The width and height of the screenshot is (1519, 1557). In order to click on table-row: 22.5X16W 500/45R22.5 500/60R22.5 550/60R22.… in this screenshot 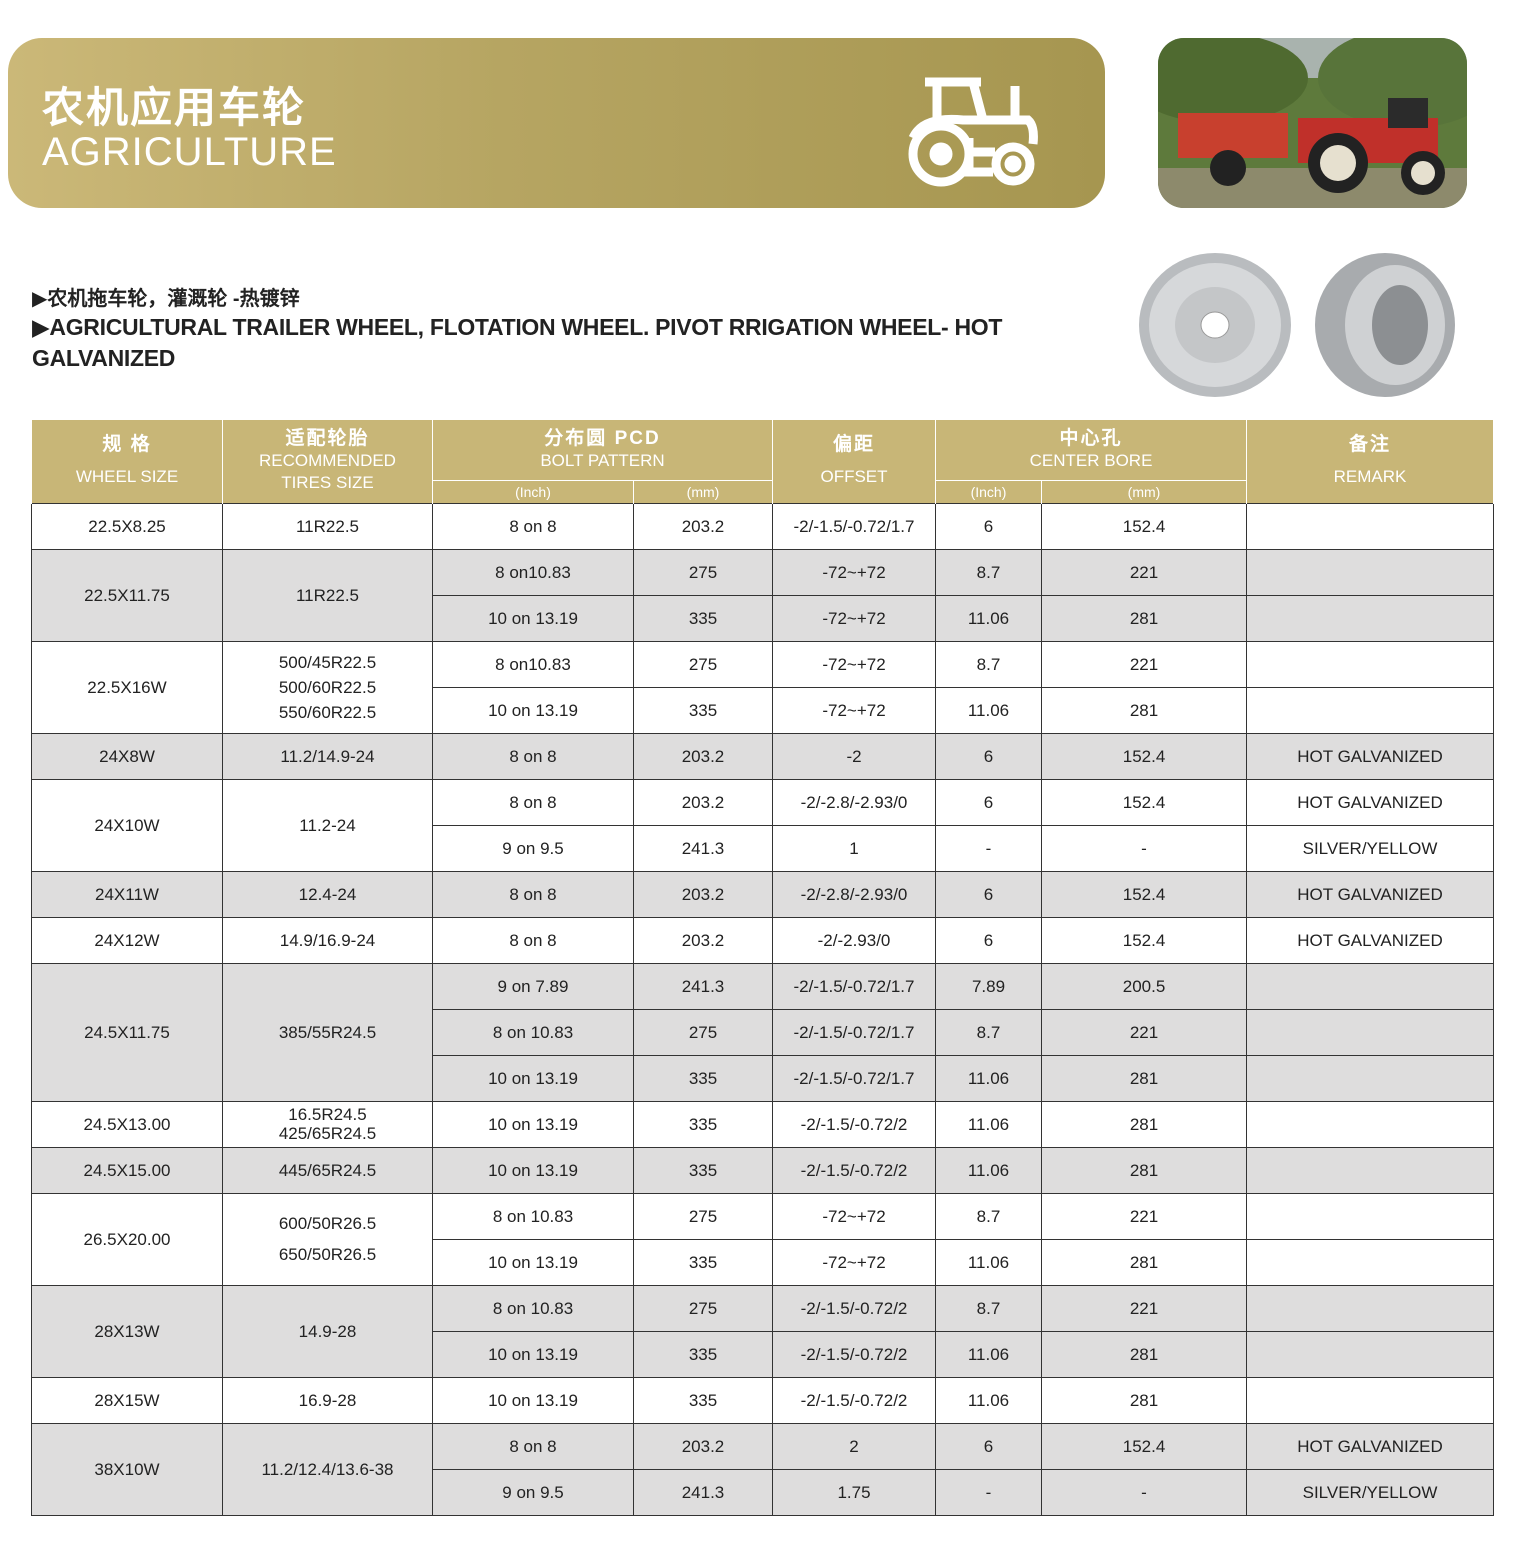, I will do `click(763, 687)`.